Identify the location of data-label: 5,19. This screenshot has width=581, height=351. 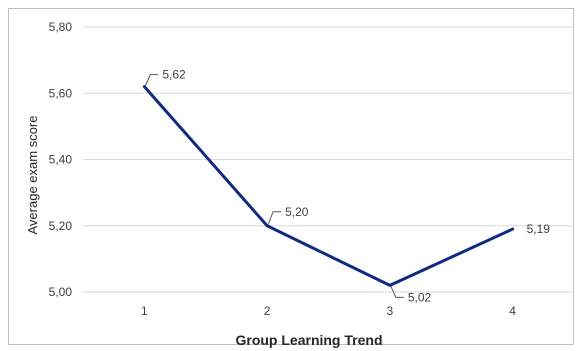
(539, 229).